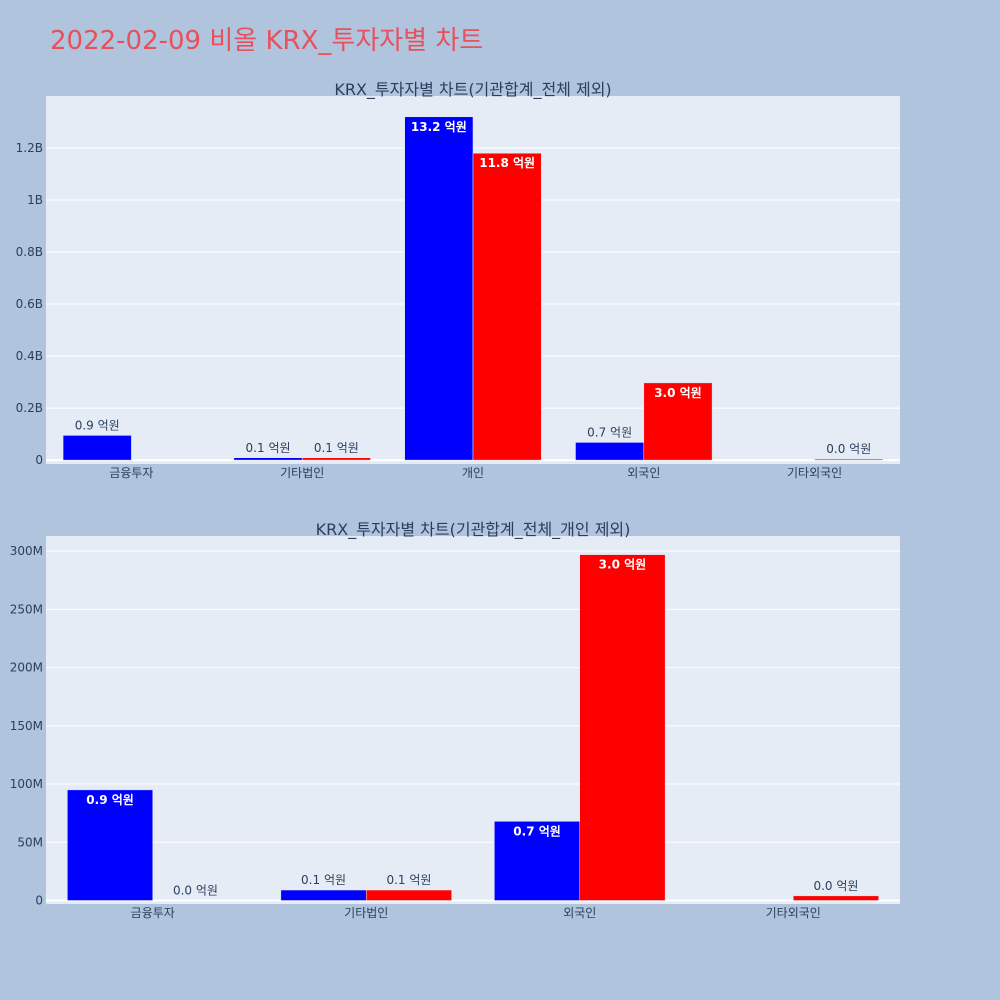 This screenshot has height=1000, width=1000. I want to click on y-tick-label: 200M, so click(26, 668).